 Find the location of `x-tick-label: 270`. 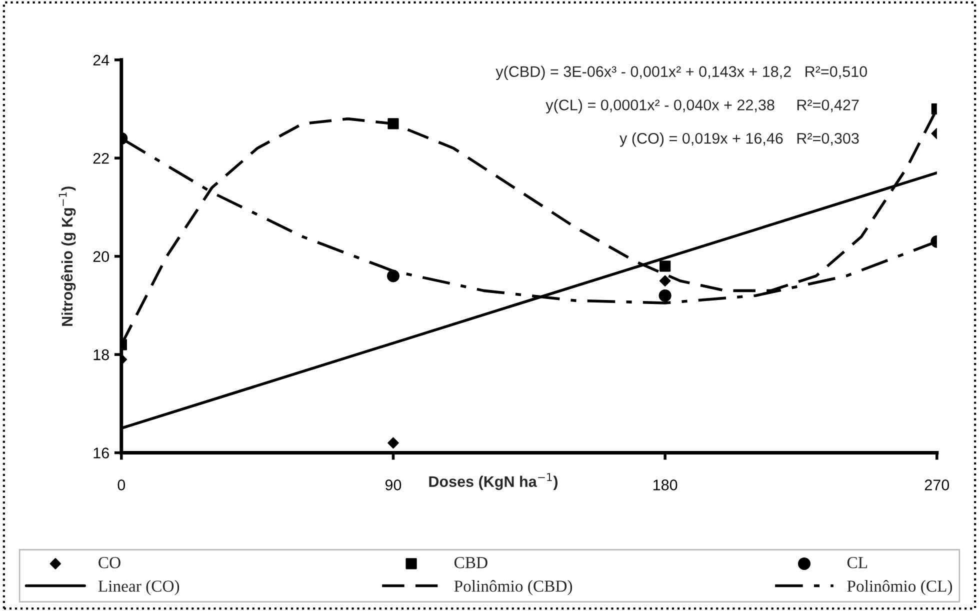

x-tick-label: 270 is located at coordinates (937, 485).